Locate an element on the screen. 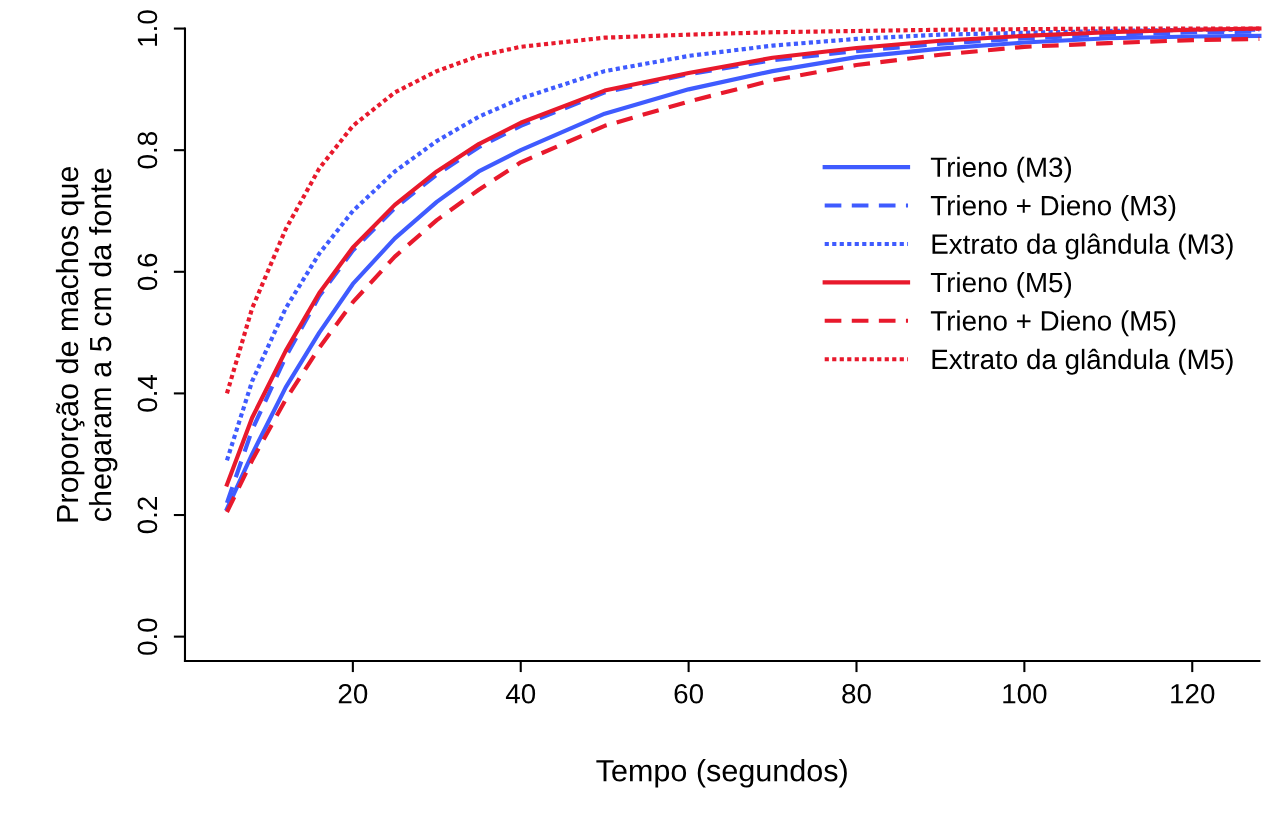 The image size is (1267, 816). legend-label: Trieno + Dieno (M3) is located at coordinates (1053, 208).